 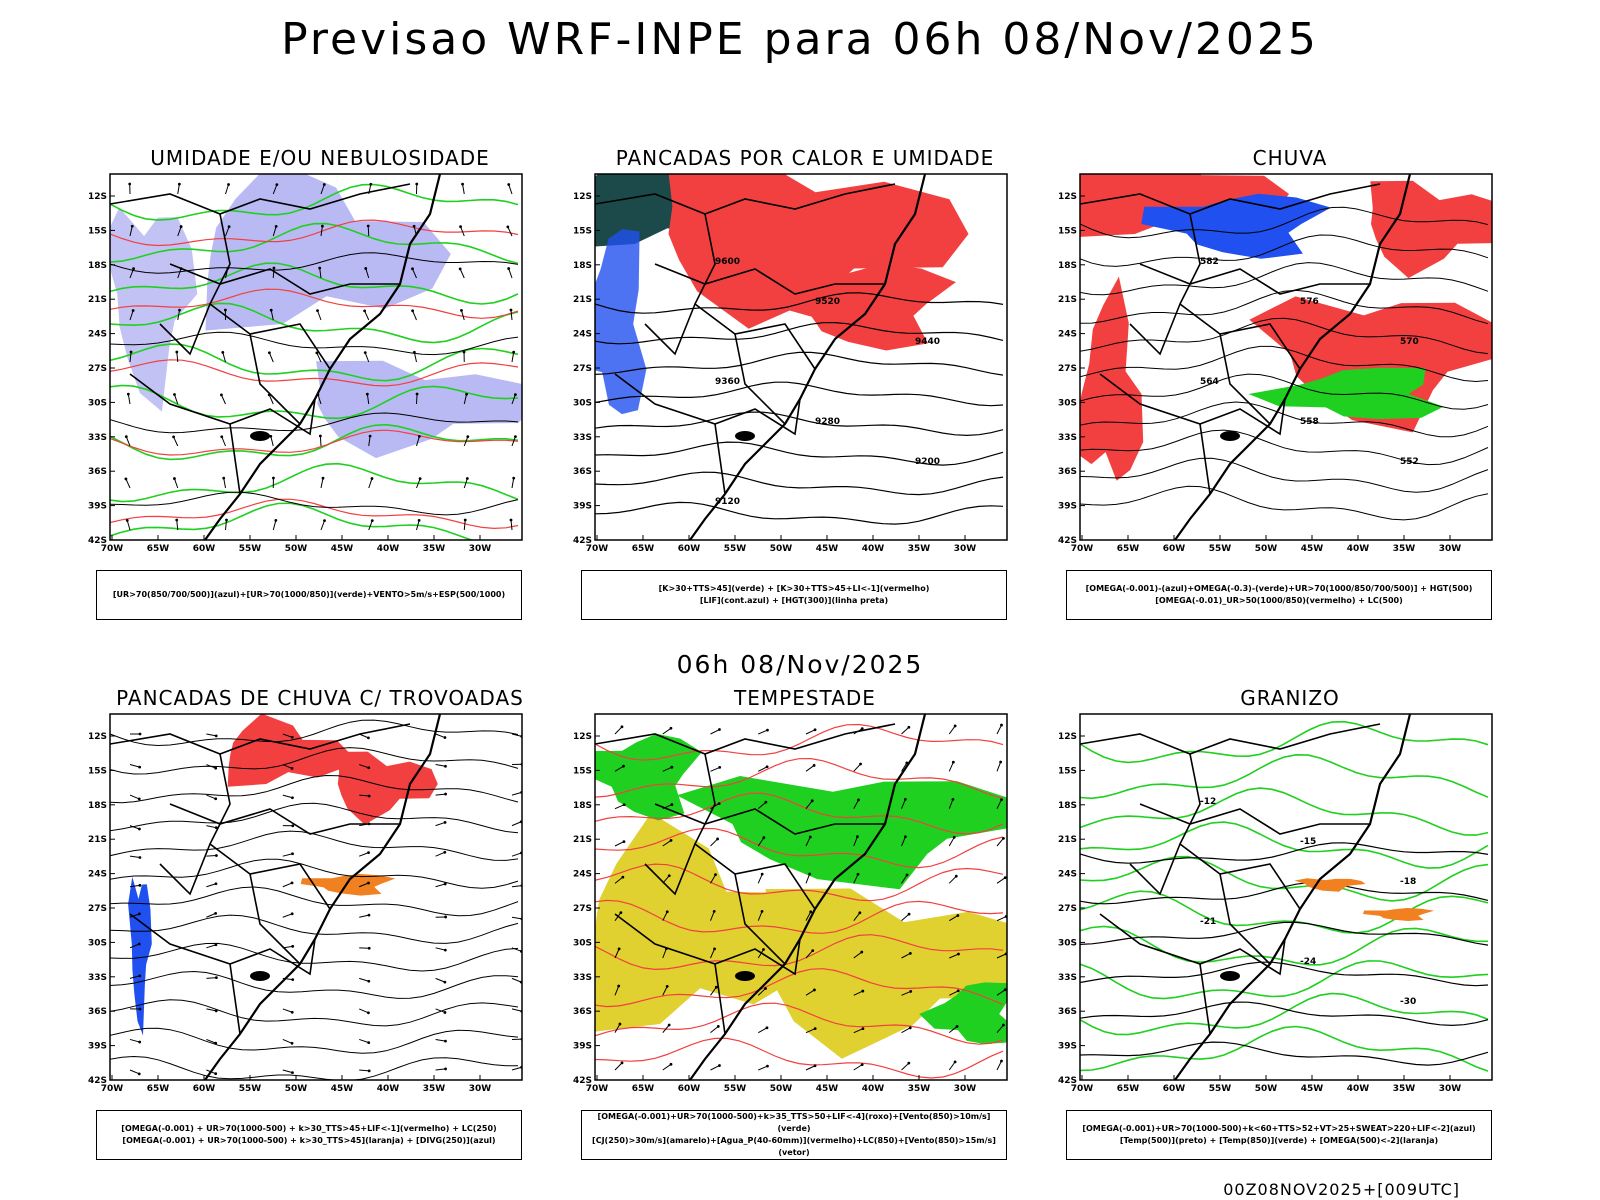 What do you see at coordinates (582, 472) in the screenshot?
I see `lat-label: 36S` at bounding box center [582, 472].